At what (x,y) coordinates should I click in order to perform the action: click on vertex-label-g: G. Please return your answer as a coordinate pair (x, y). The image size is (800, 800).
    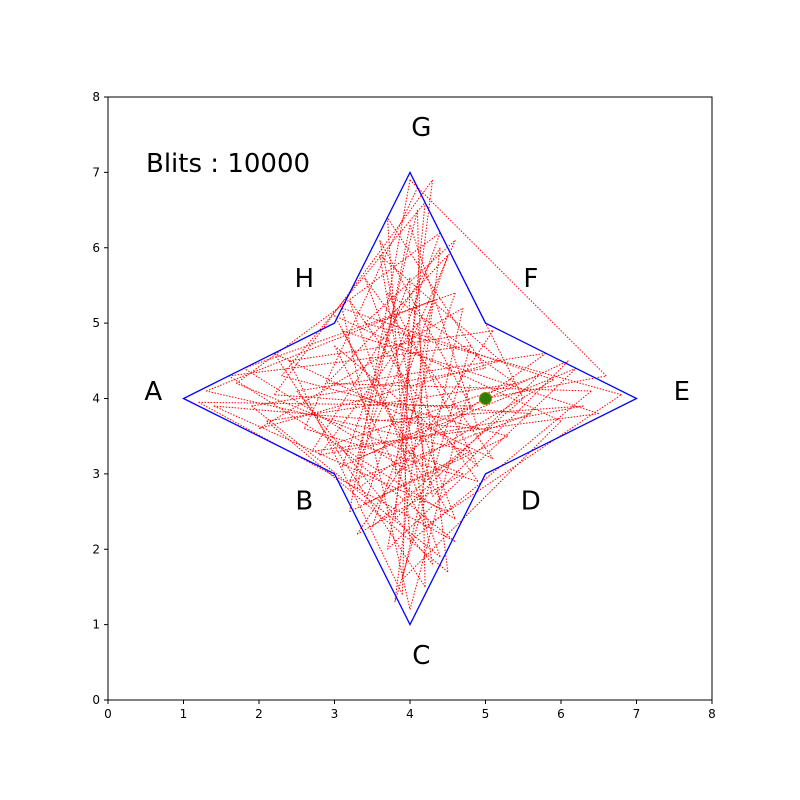
    Looking at the image, I should click on (421, 128).